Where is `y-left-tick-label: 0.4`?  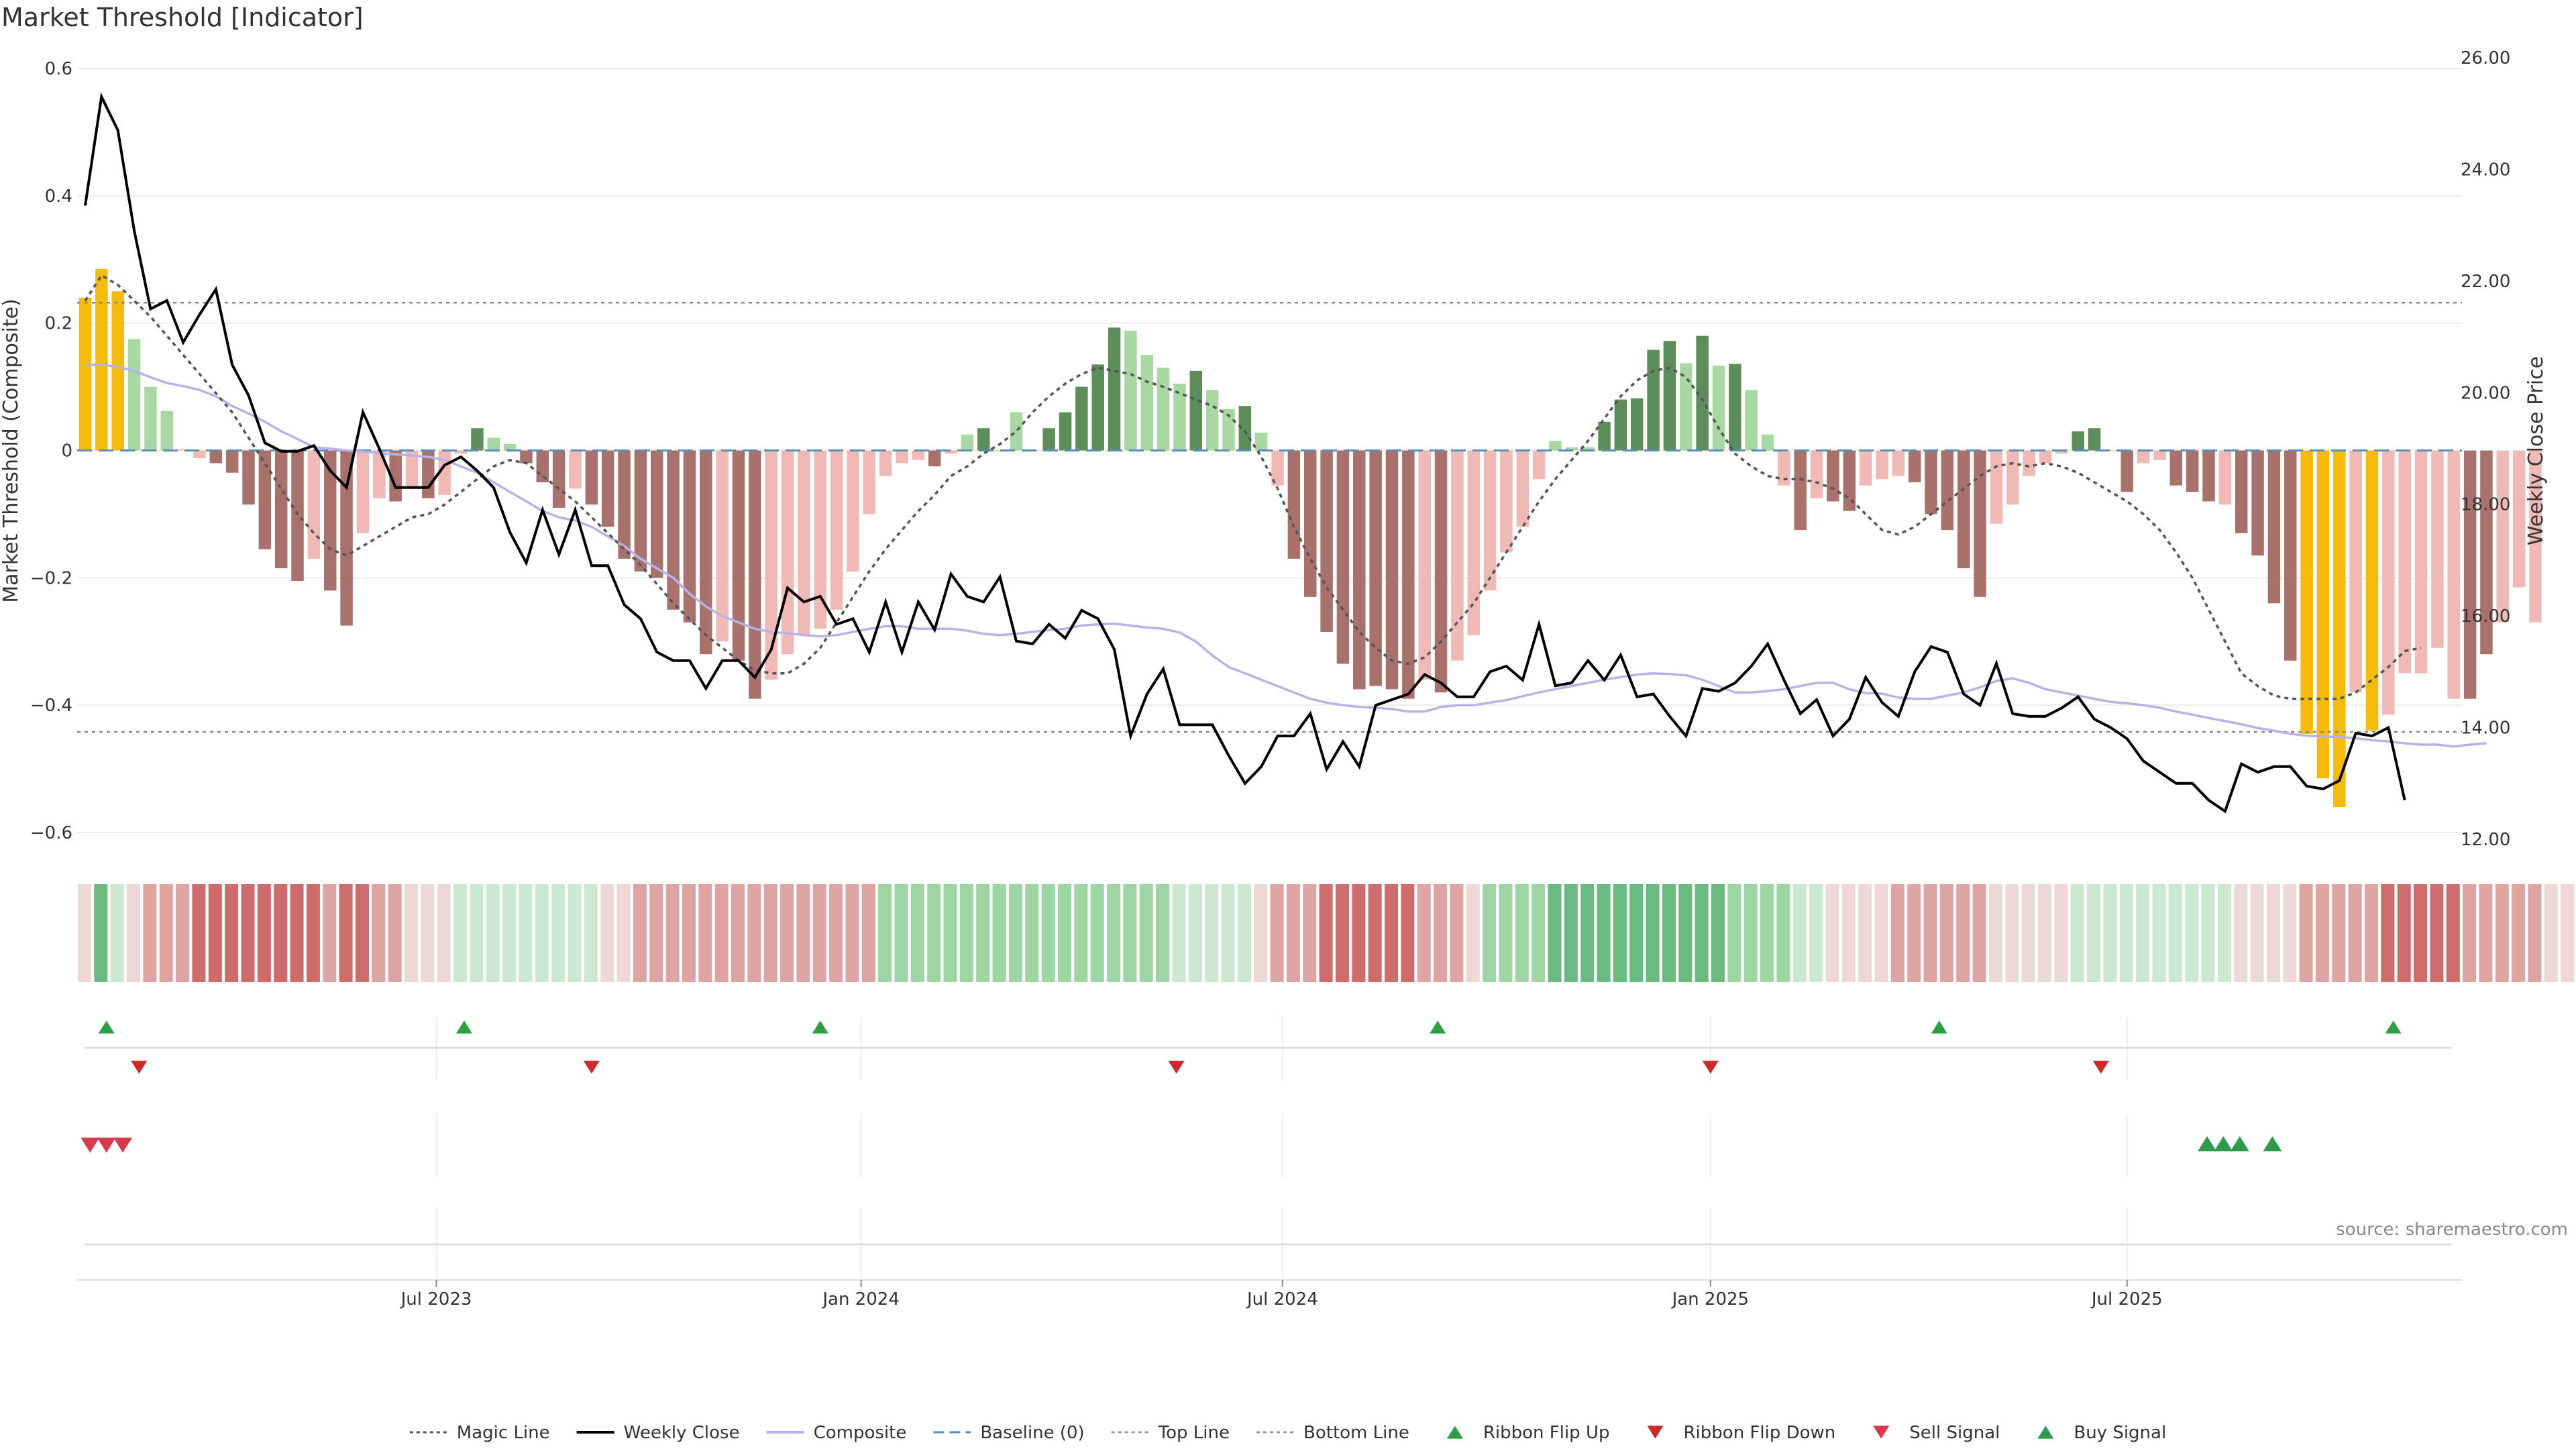 y-left-tick-label: 0.4 is located at coordinates (58, 196).